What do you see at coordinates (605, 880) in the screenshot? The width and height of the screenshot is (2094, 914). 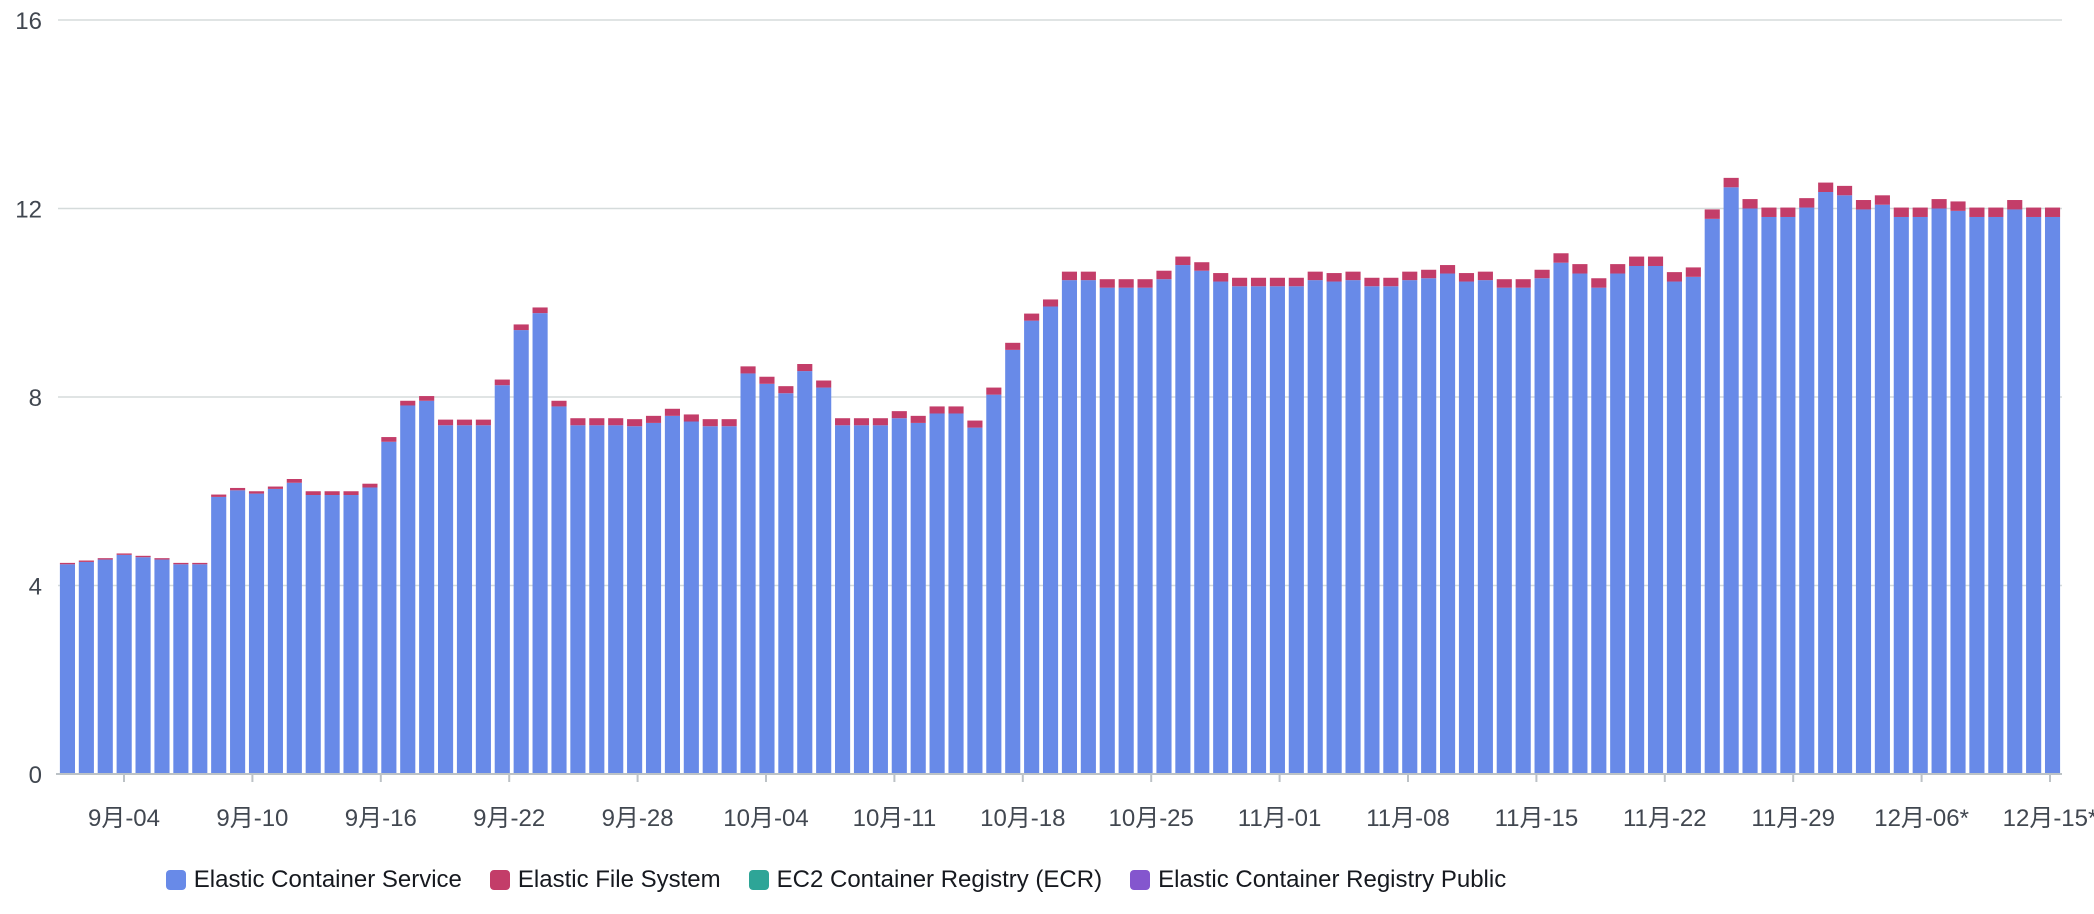 I see `legend-item-efs: Elastic File System` at bounding box center [605, 880].